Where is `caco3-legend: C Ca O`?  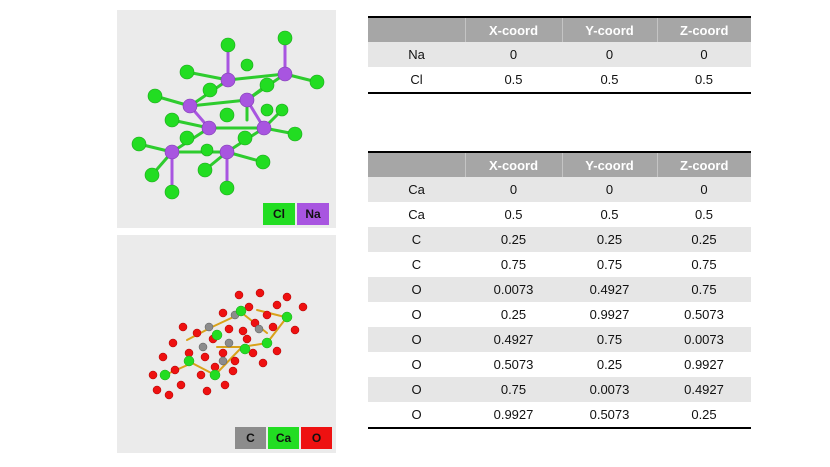 caco3-legend: C Ca O is located at coordinates (283, 438).